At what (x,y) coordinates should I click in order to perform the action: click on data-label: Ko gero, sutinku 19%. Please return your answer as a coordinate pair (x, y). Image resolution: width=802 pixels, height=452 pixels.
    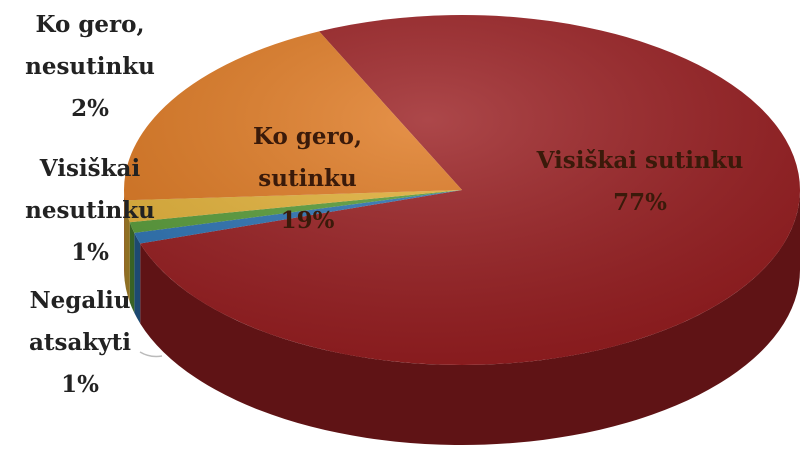
    Looking at the image, I should click on (307, 179).